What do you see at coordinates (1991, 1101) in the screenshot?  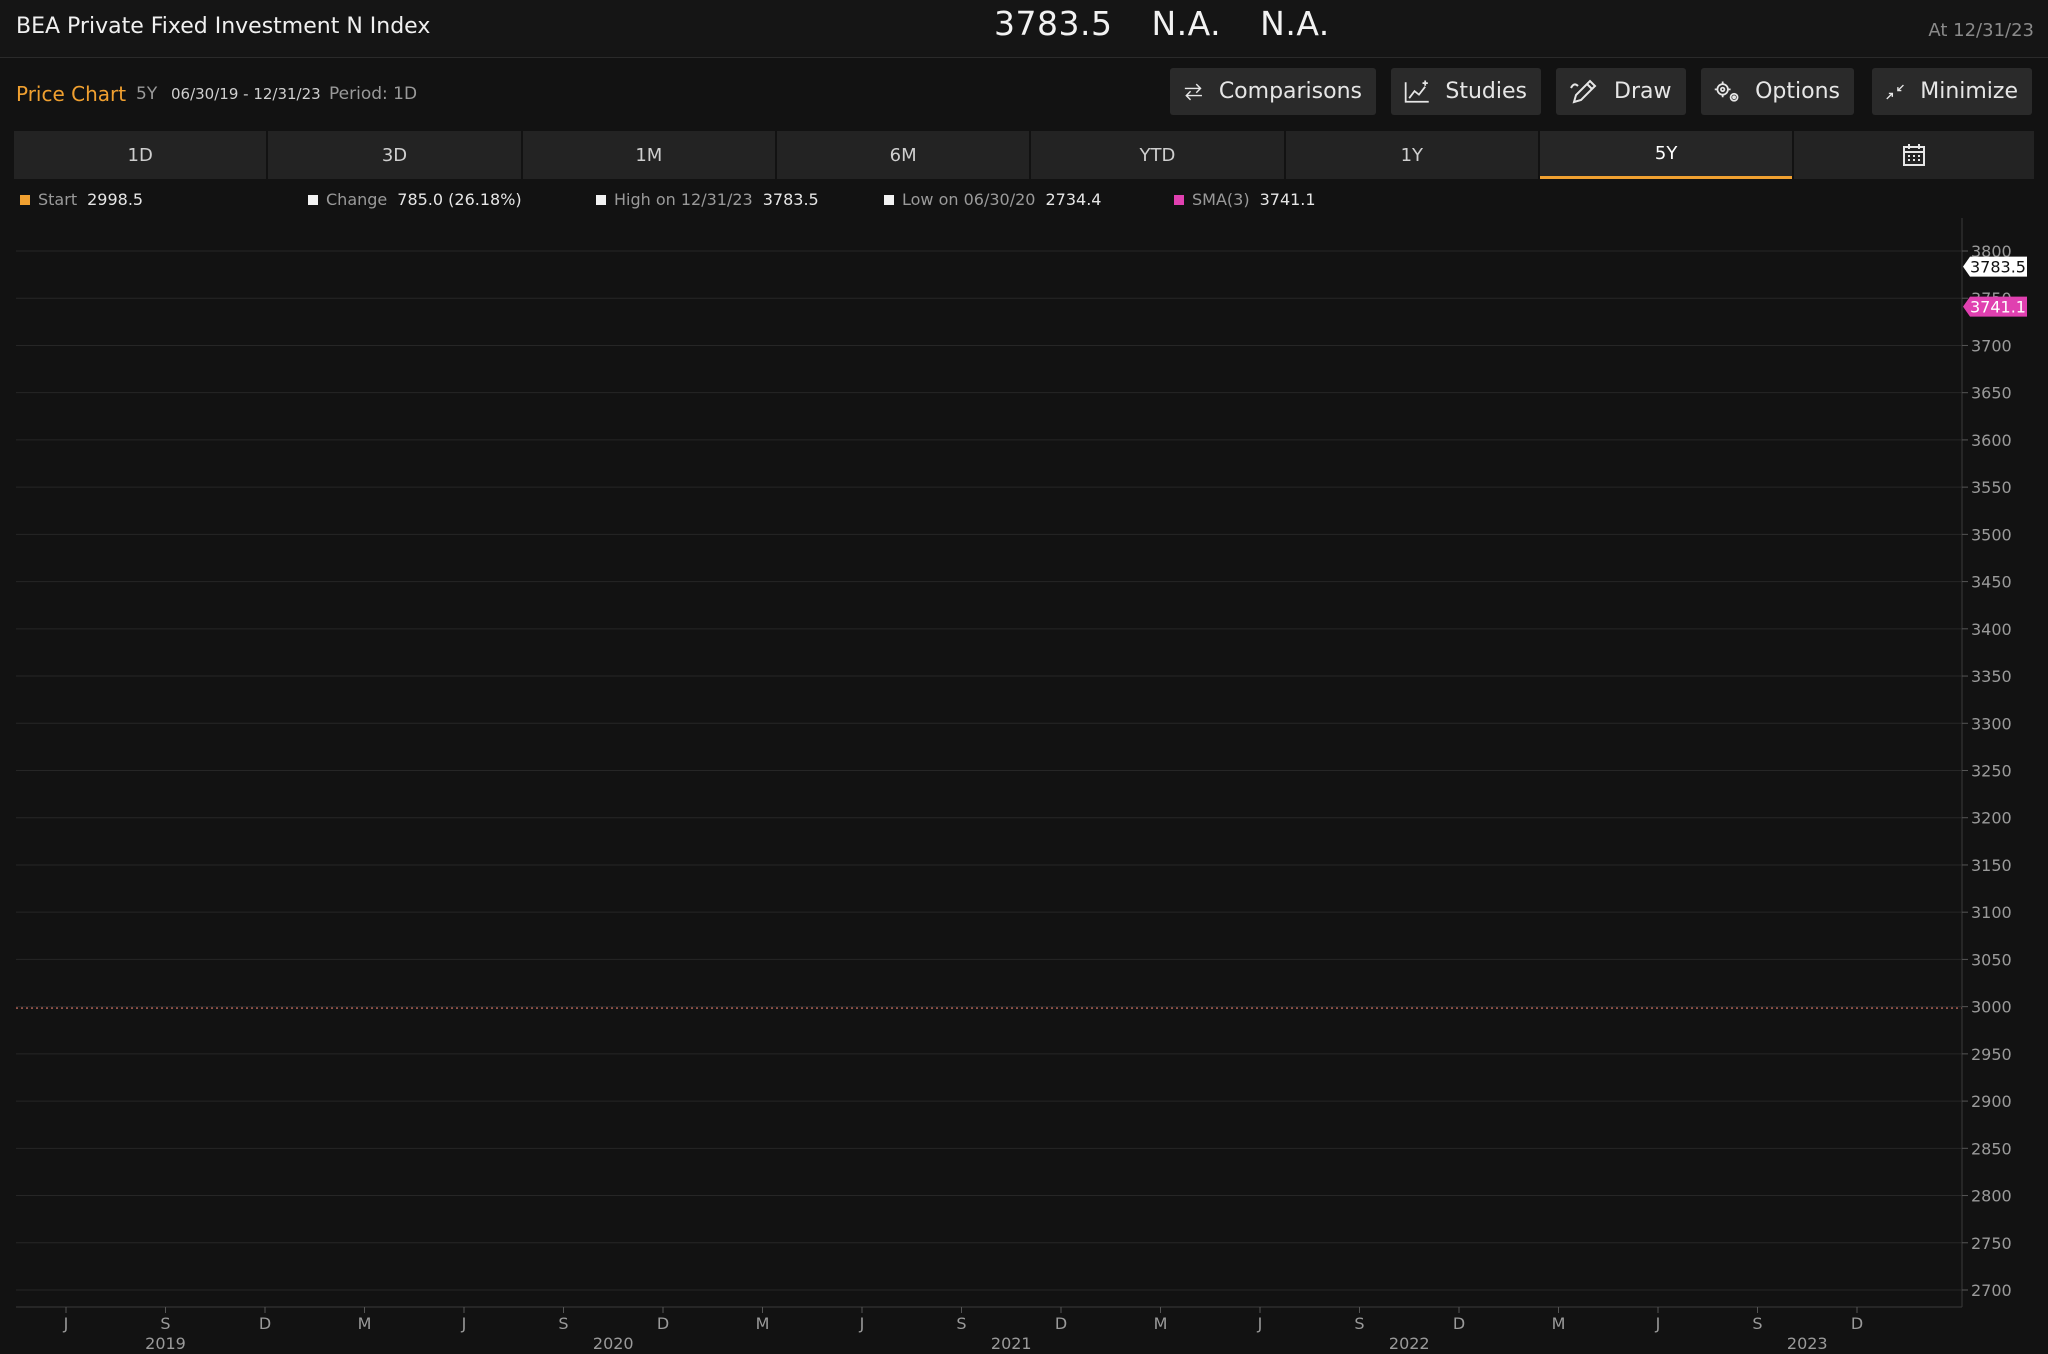 I see `y-tick-label: 2900` at bounding box center [1991, 1101].